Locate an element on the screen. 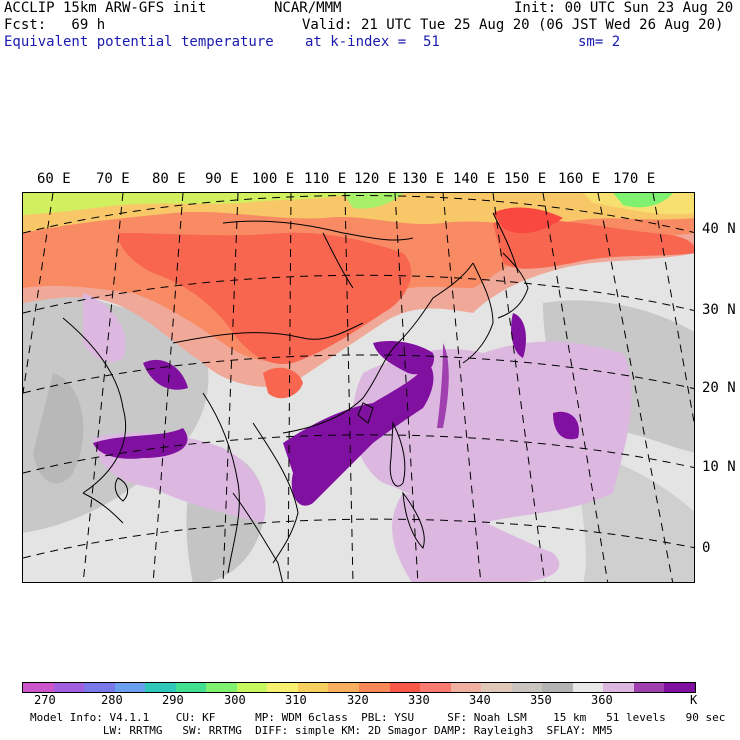 The width and height of the screenshot is (740, 740). colorbar-unit: K is located at coordinates (694, 700).